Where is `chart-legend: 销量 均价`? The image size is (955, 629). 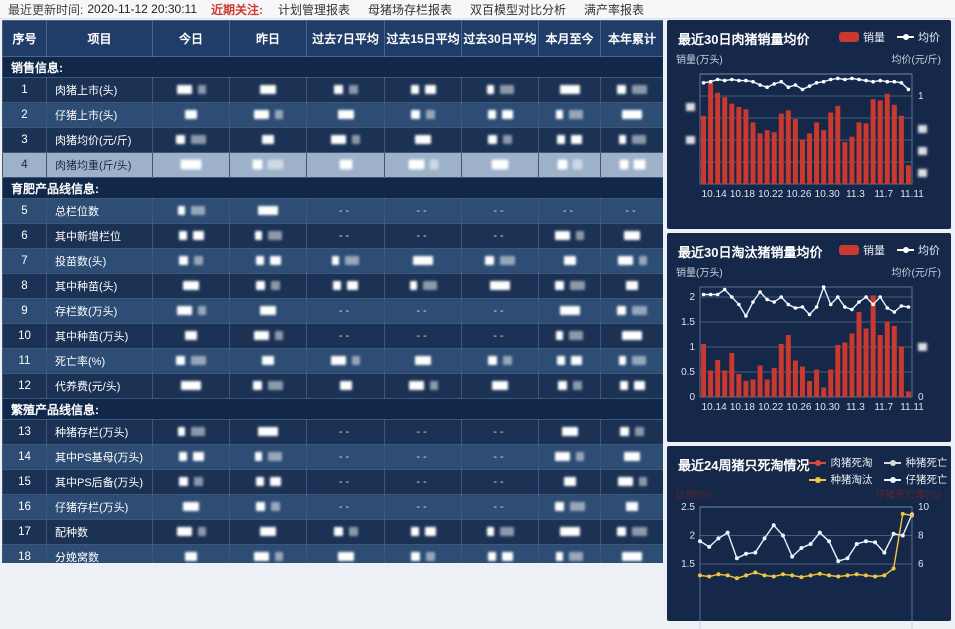 chart-legend: 销量 均价 is located at coordinates (889, 37).